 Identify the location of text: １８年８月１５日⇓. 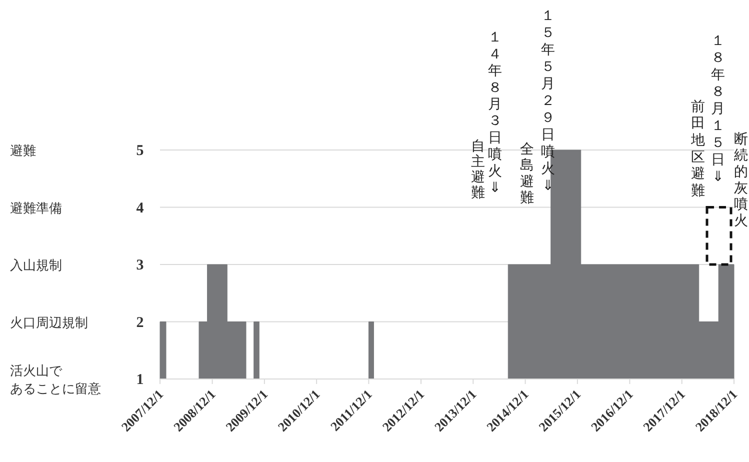
(718, 109).